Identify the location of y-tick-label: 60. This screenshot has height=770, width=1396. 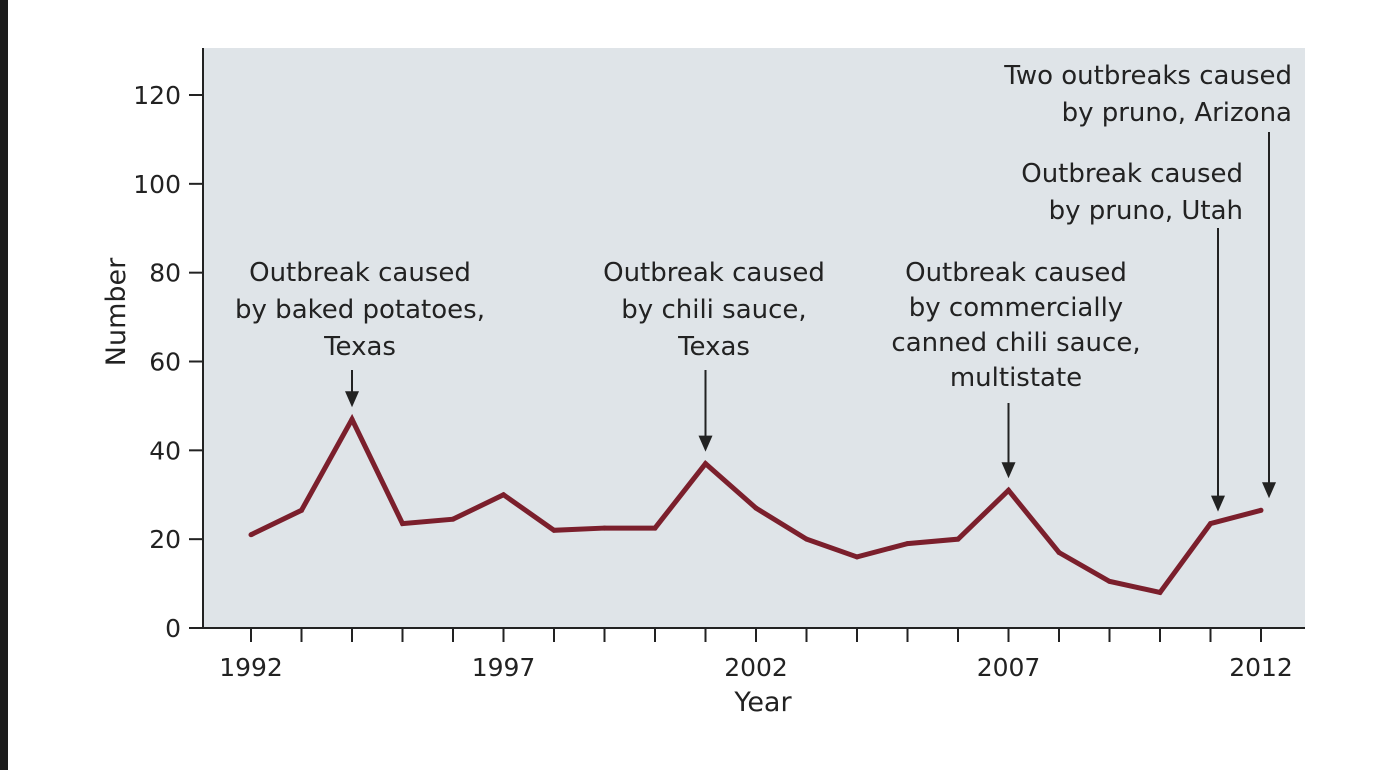
(165, 362).